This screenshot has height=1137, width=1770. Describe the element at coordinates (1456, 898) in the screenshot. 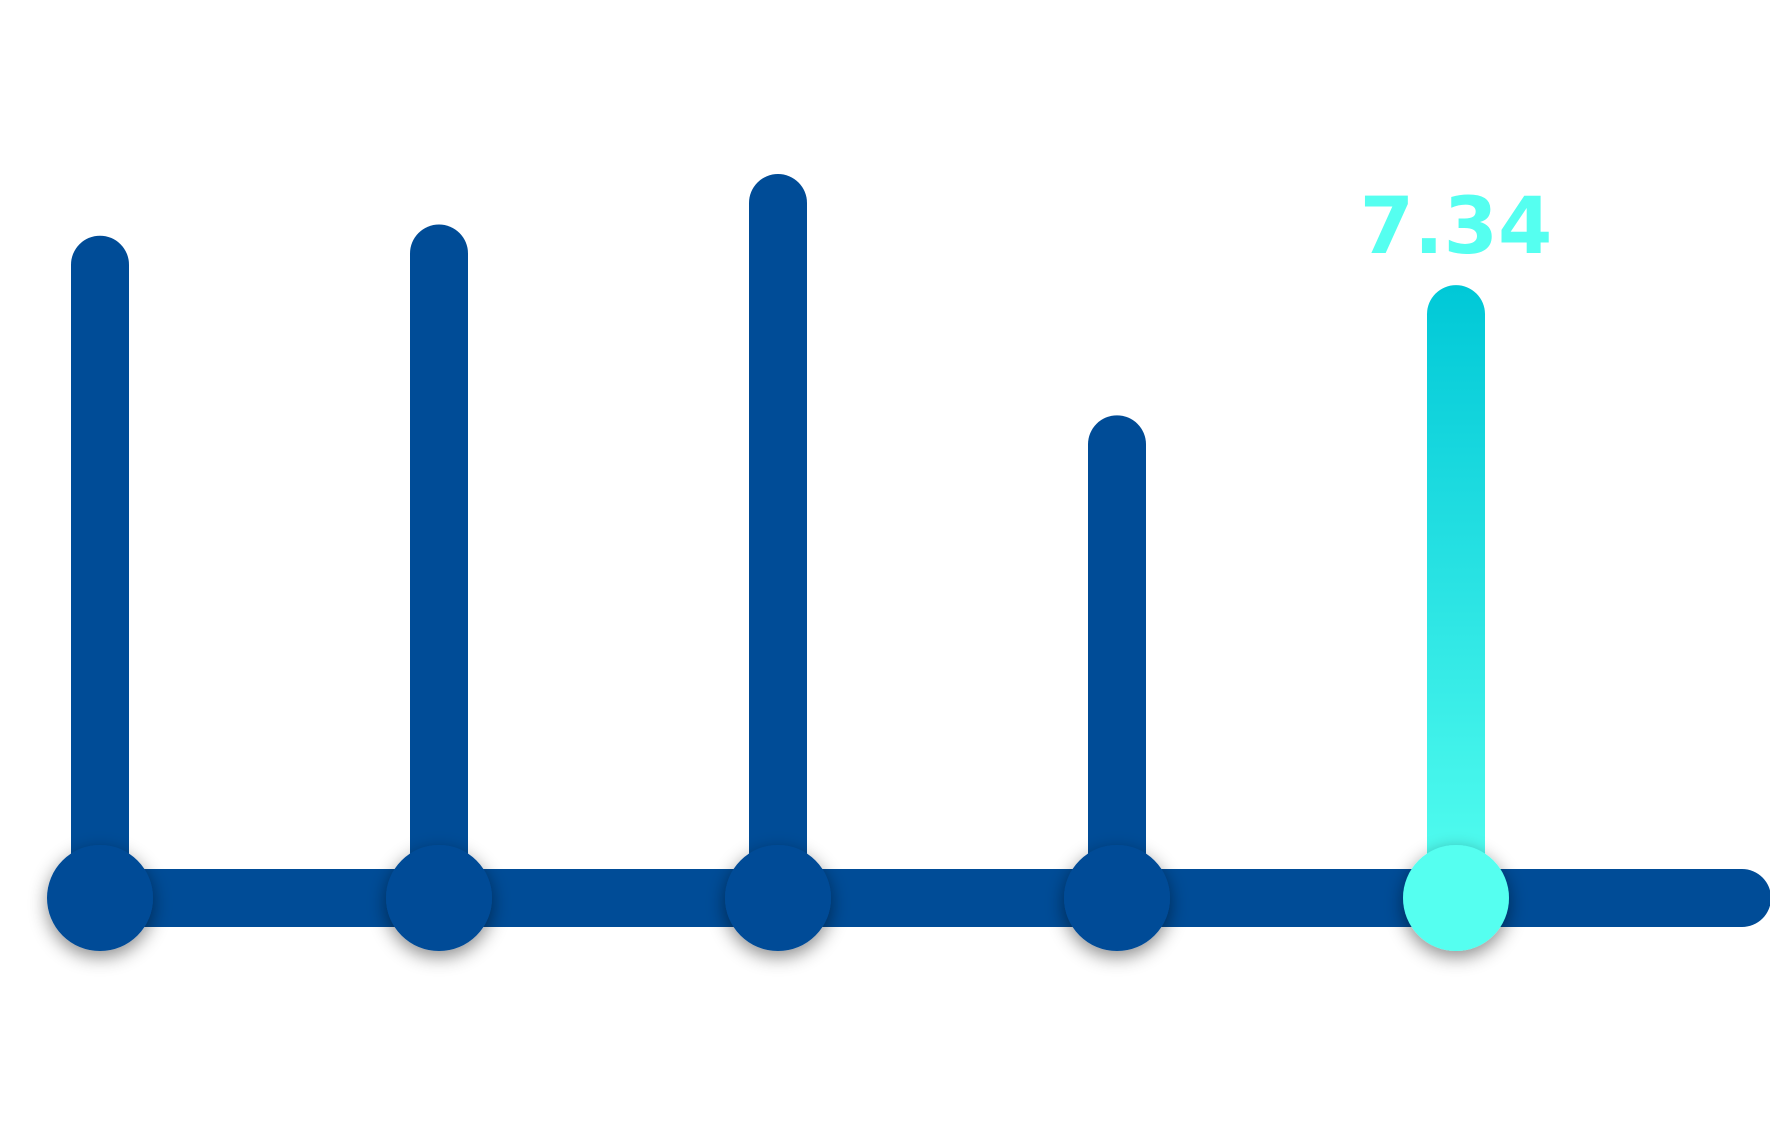

I see `lollipop-knob-highlight` at that location.